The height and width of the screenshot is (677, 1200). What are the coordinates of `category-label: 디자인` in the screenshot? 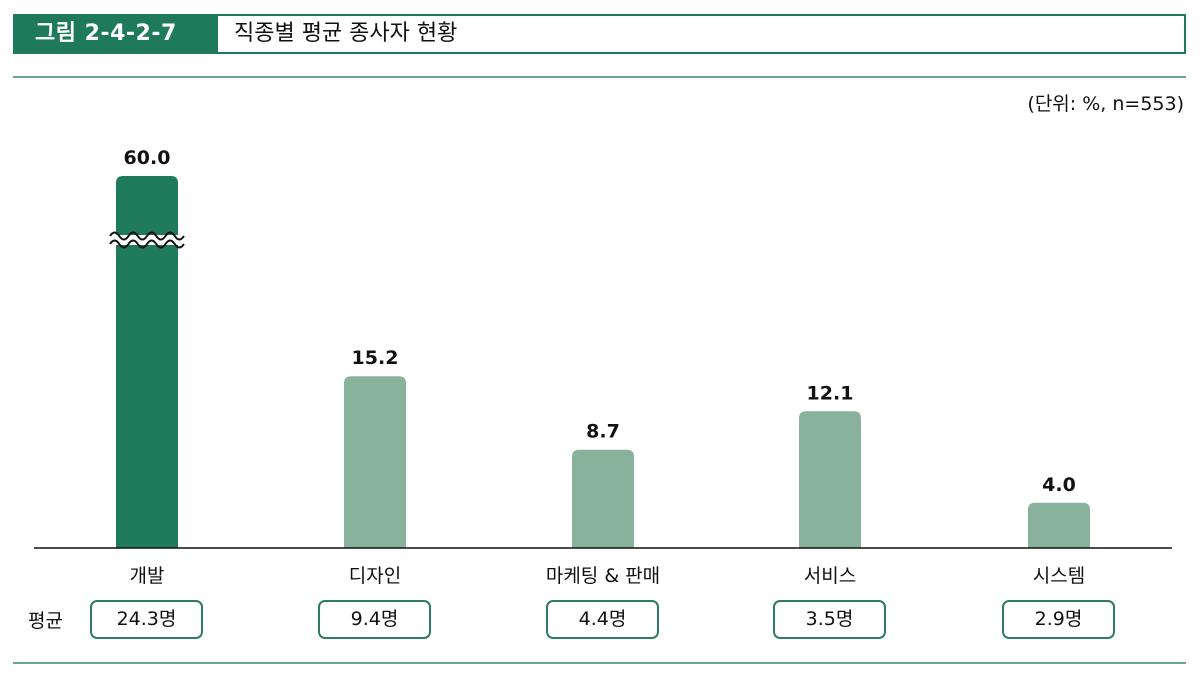 It's located at (375, 576).